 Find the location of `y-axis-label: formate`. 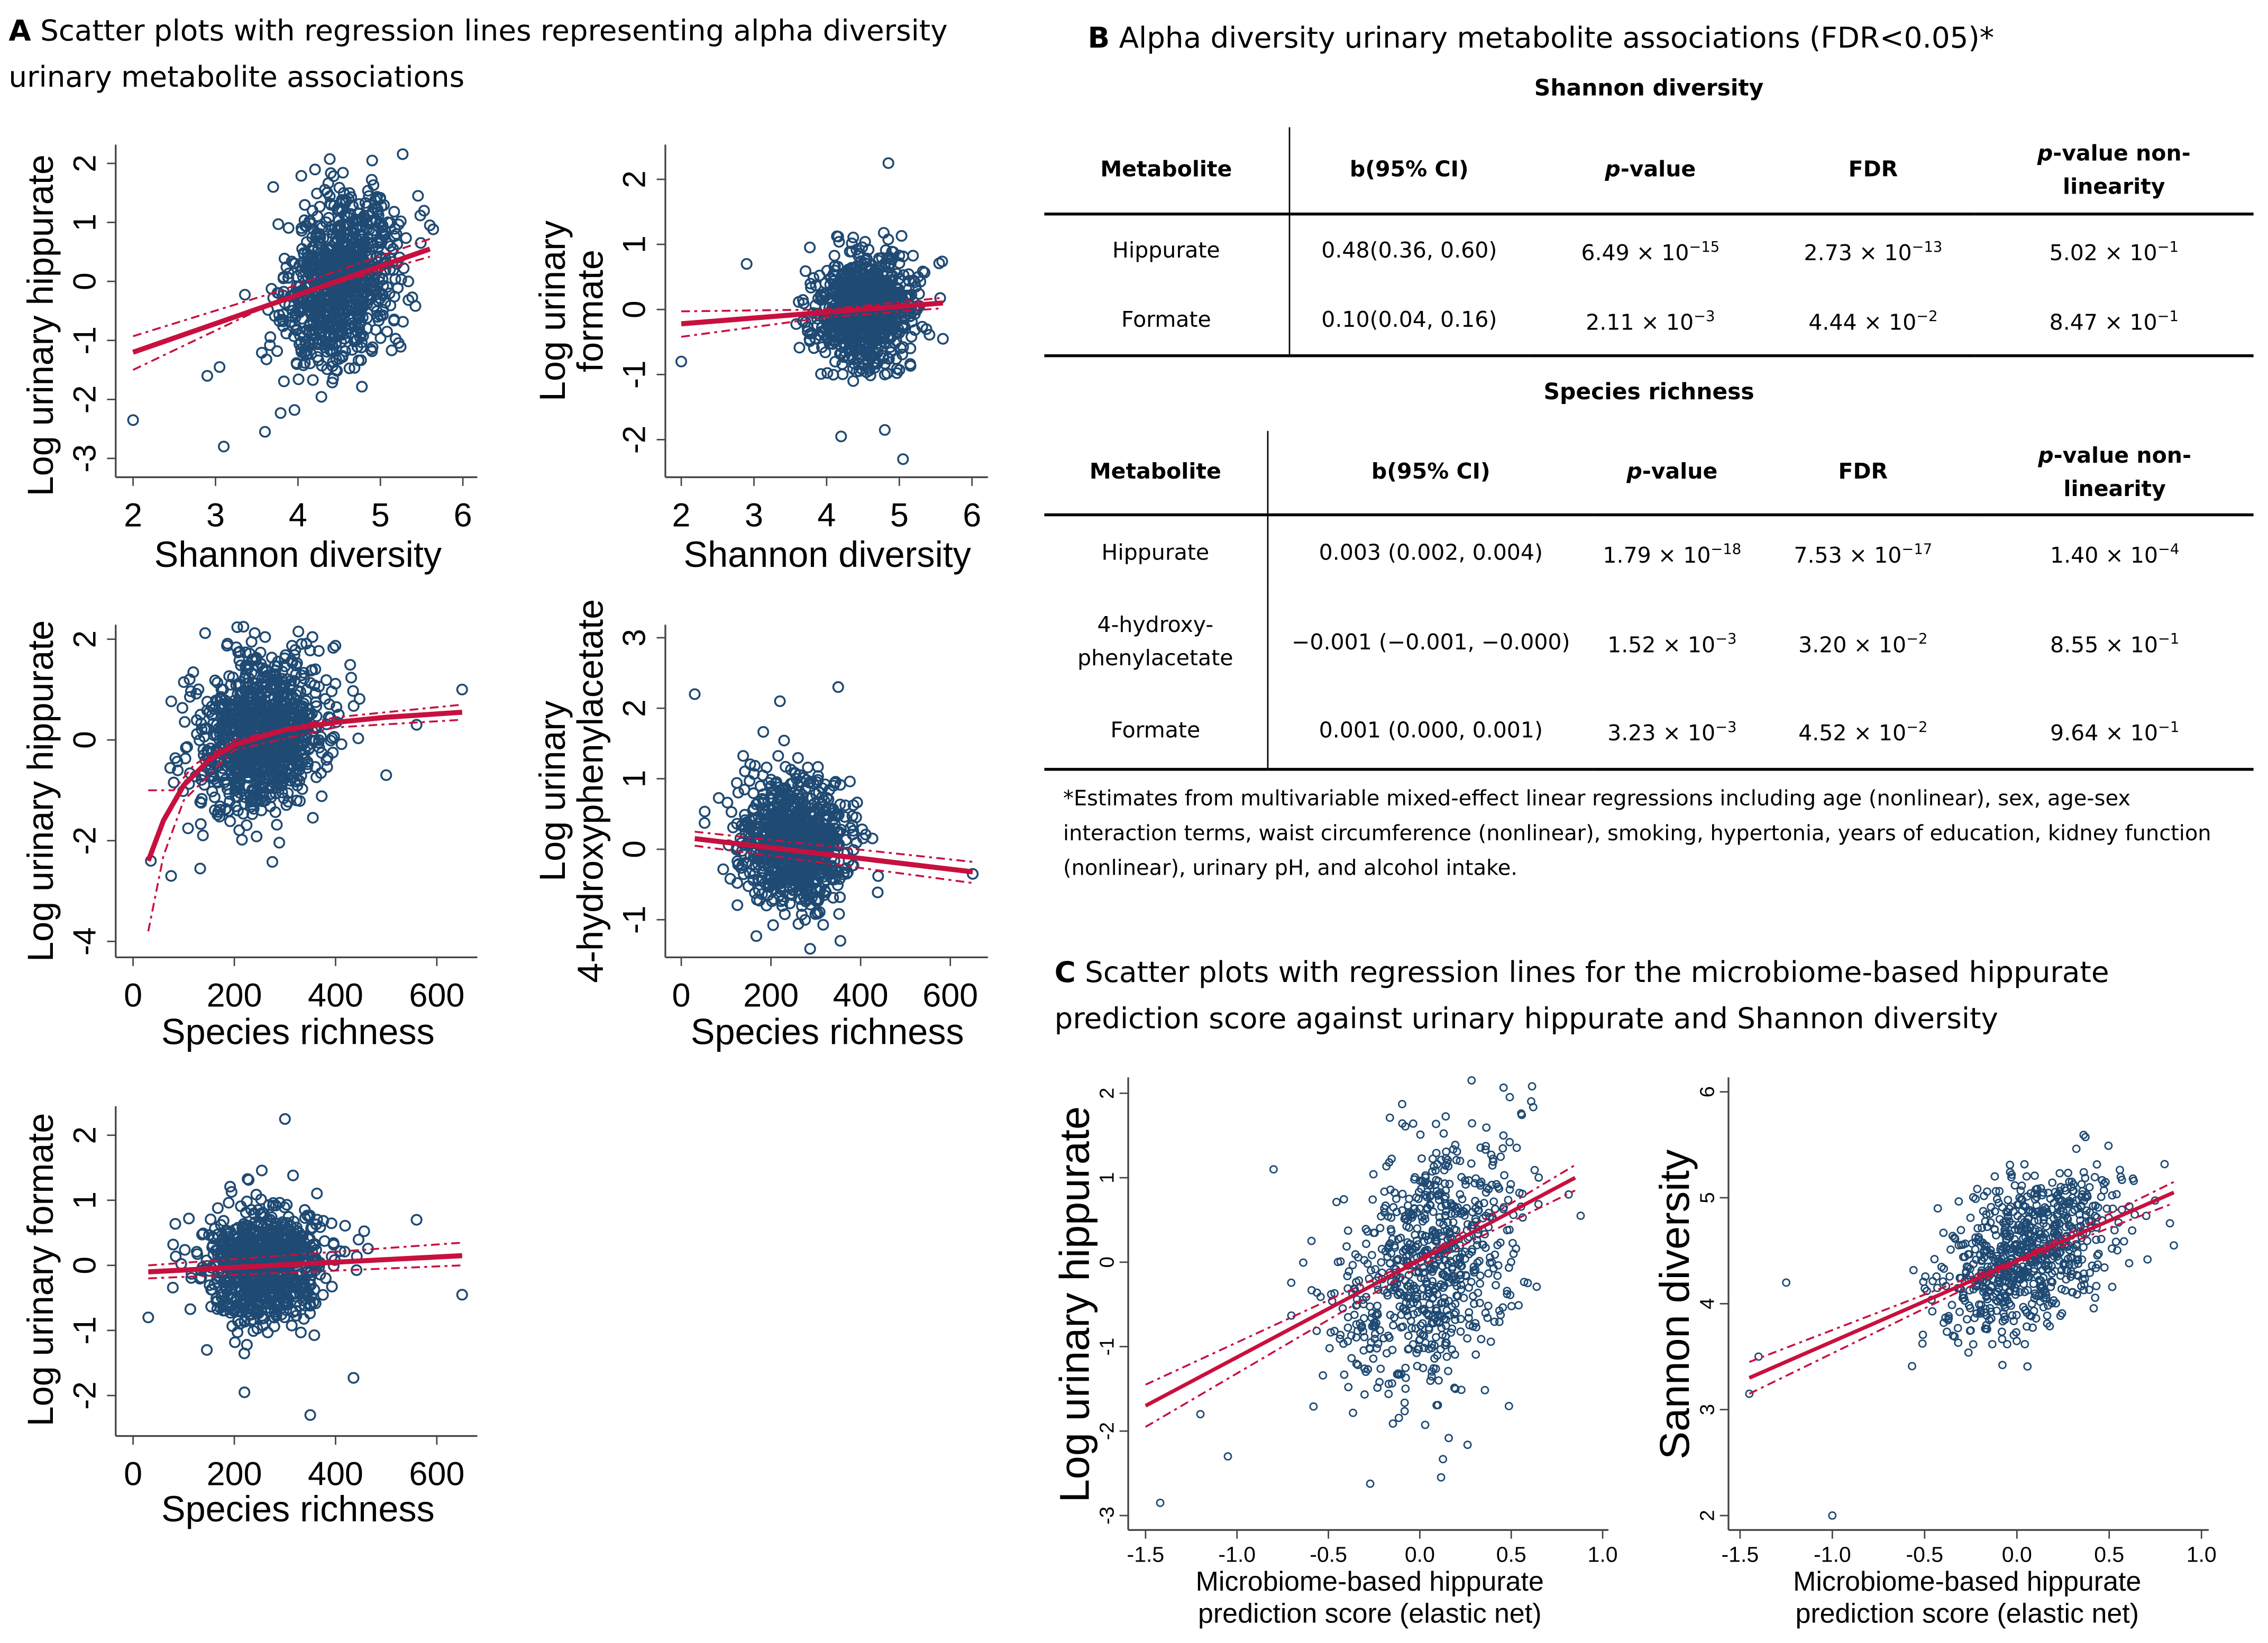

y-axis-label: formate is located at coordinates (590, 311).